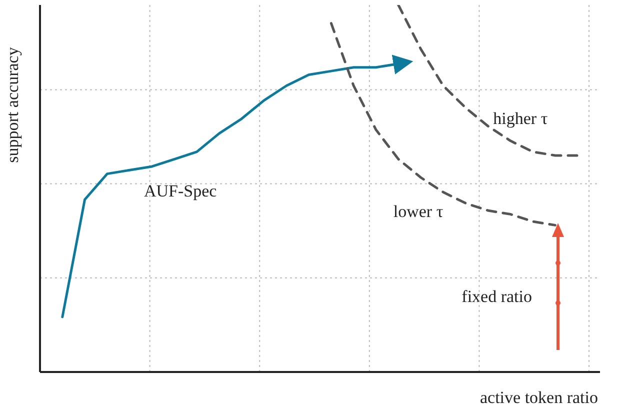 The height and width of the screenshot is (405, 618). Describe the element at coordinates (539, 396) in the screenshot. I see `x-axis-title: active token ratio` at that location.